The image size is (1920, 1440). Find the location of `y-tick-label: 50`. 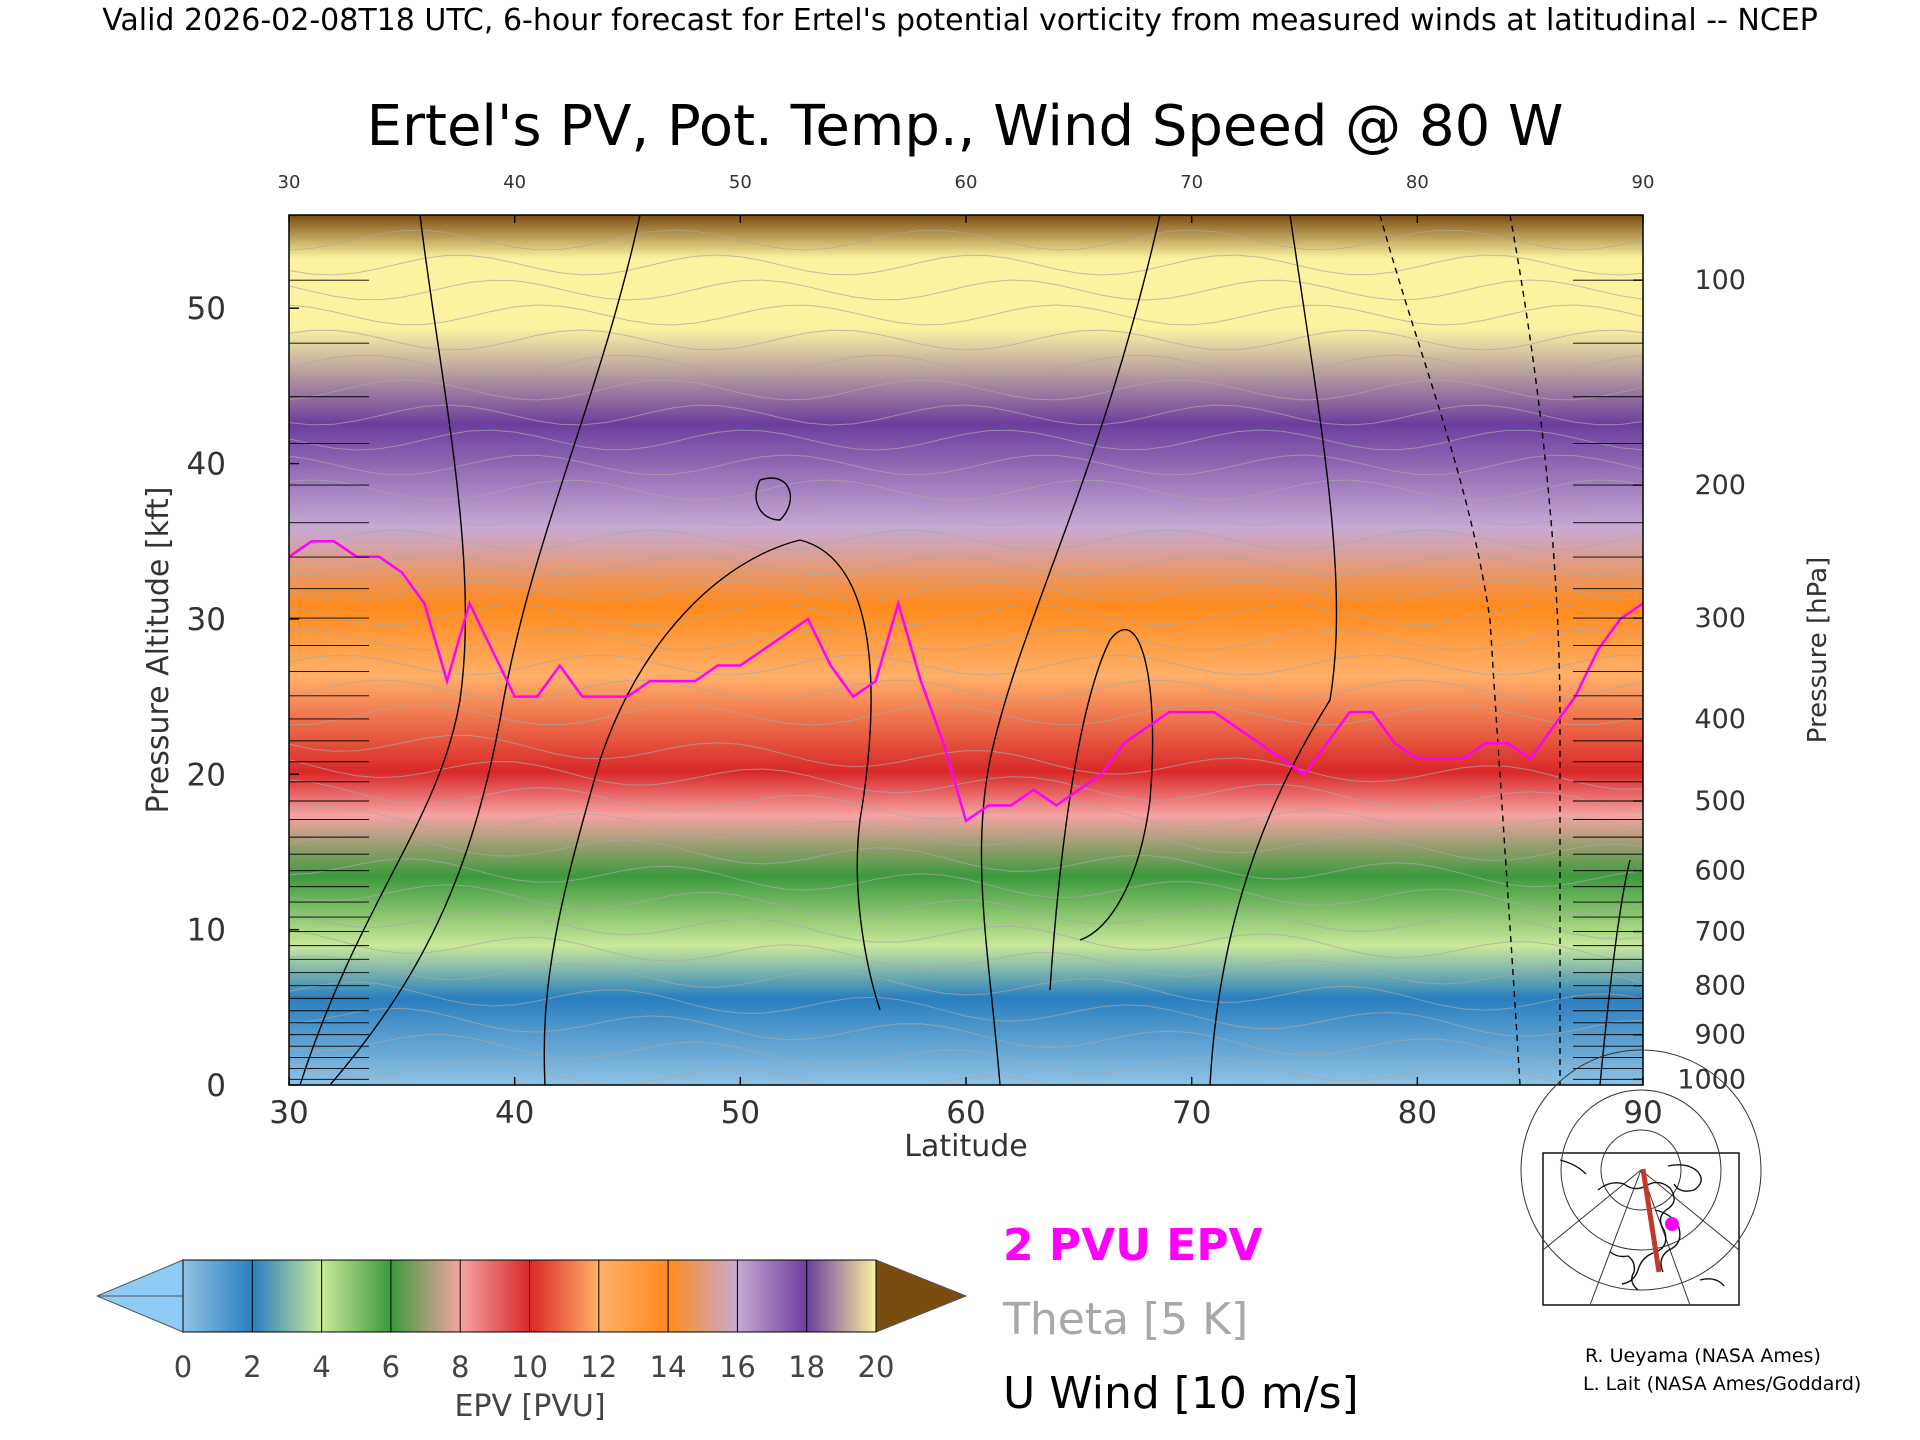

y-tick-label: 50 is located at coordinates (206, 309).